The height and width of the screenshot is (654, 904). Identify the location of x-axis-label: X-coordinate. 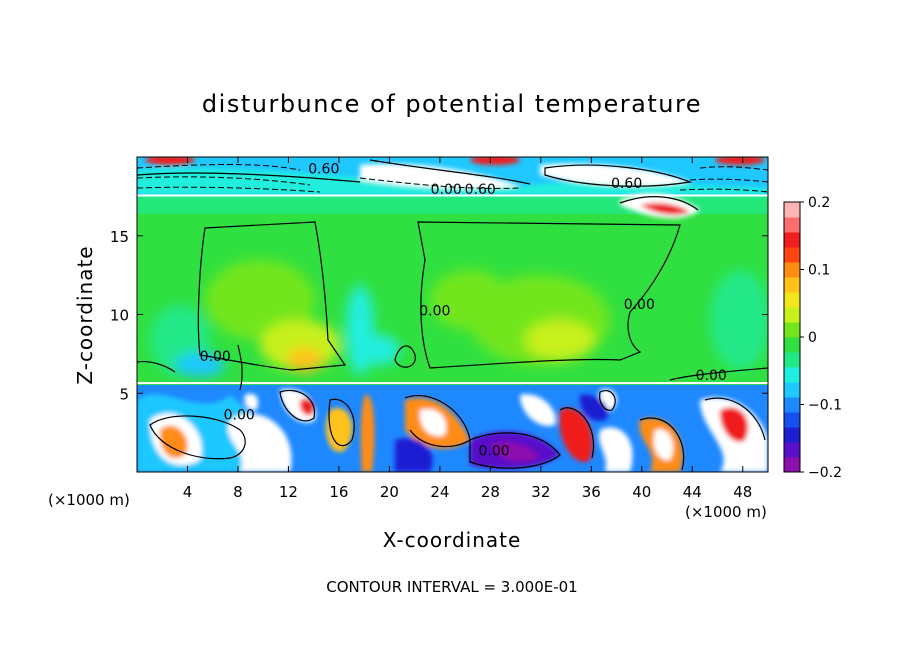
(452, 540).